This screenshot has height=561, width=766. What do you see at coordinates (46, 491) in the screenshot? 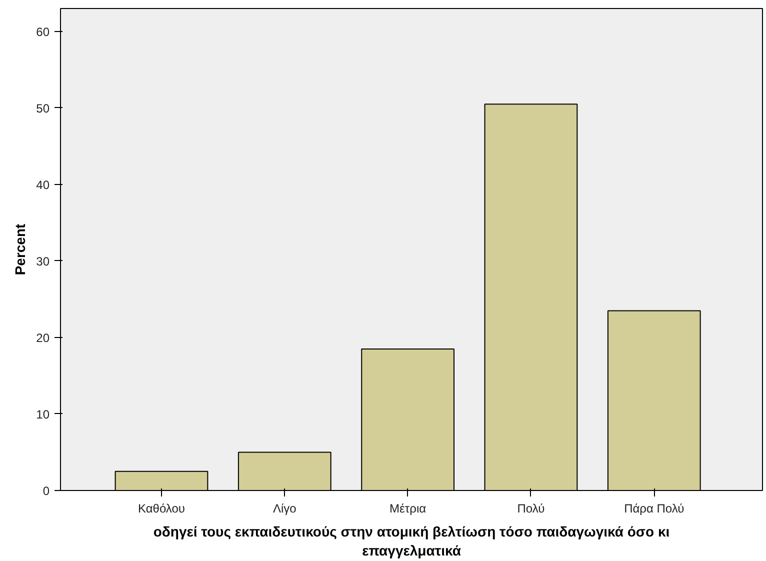
I see `y-tick-label: 0` at bounding box center [46, 491].